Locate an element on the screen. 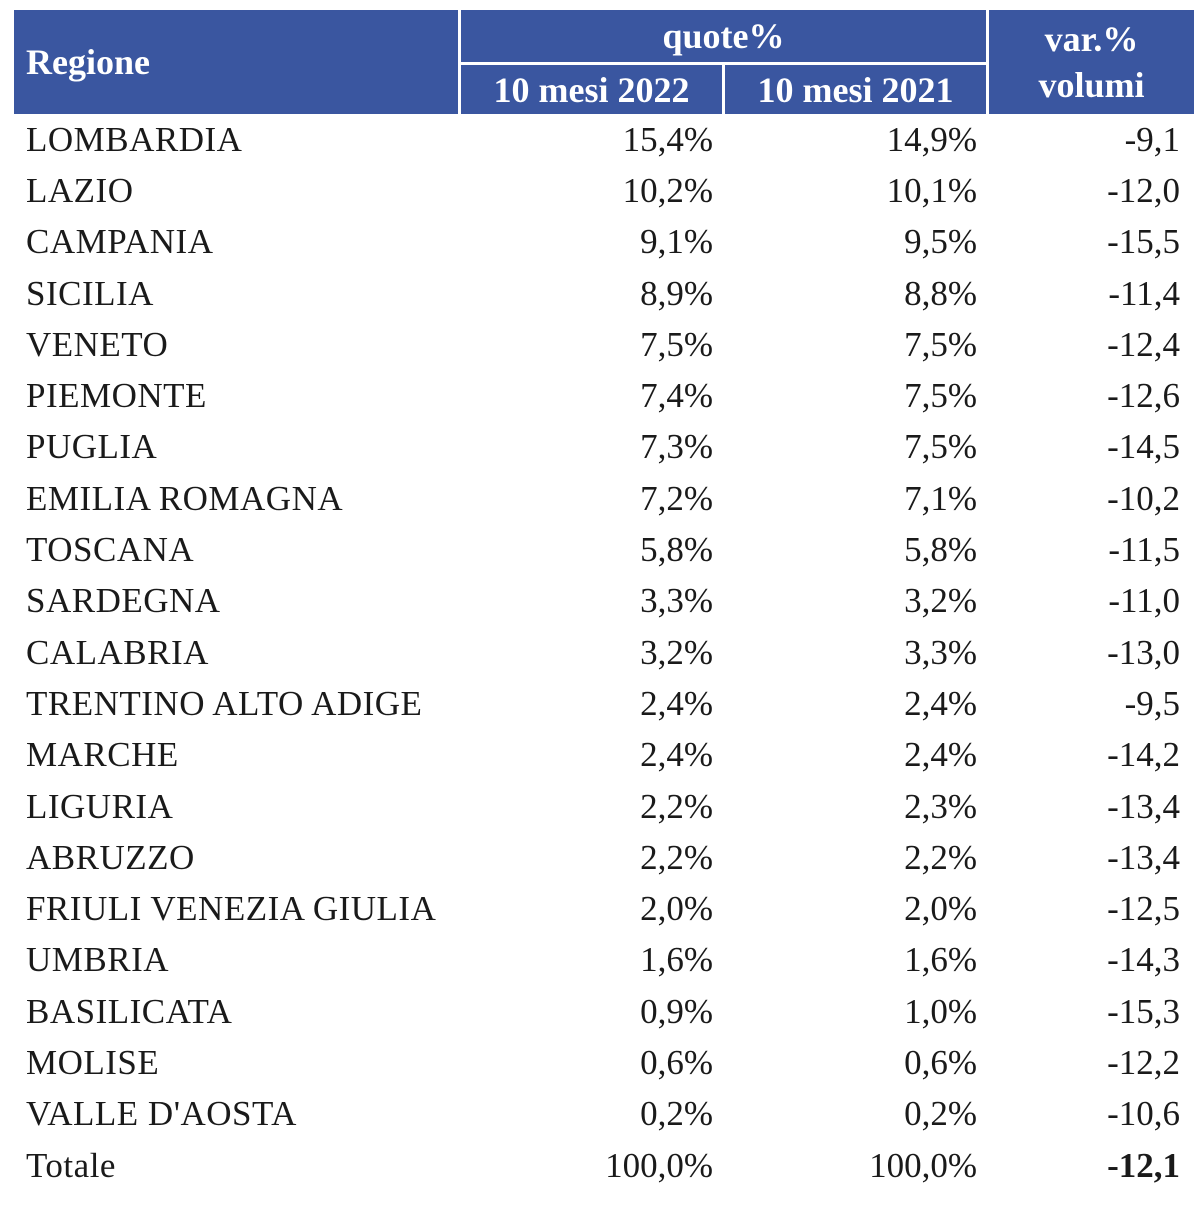 The image size is (1200, 1211). share-2021: 8,8% is located at coordinates (941, 293).